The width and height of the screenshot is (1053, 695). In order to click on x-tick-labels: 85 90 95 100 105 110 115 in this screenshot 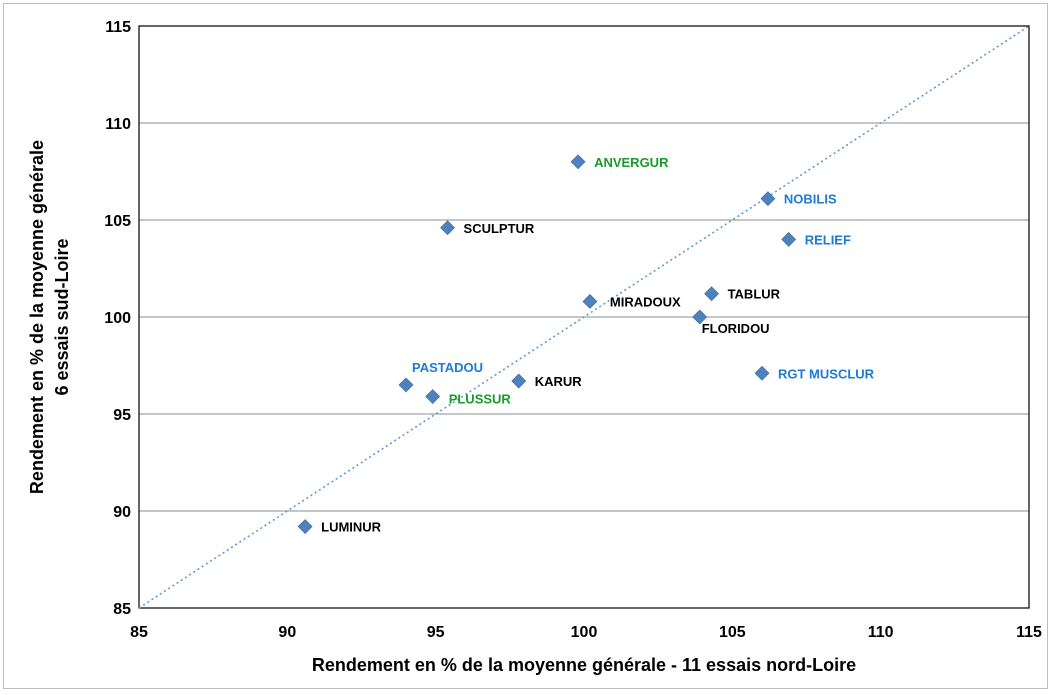, I will do `click(586, 632)`.